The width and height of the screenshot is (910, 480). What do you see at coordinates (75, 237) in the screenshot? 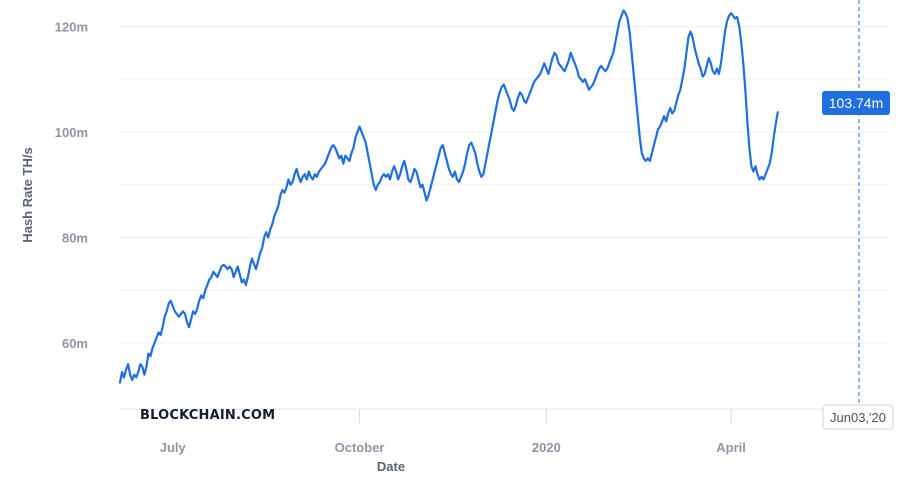
I see `y-tick-label: 80m` at bounding box center [75, 237].